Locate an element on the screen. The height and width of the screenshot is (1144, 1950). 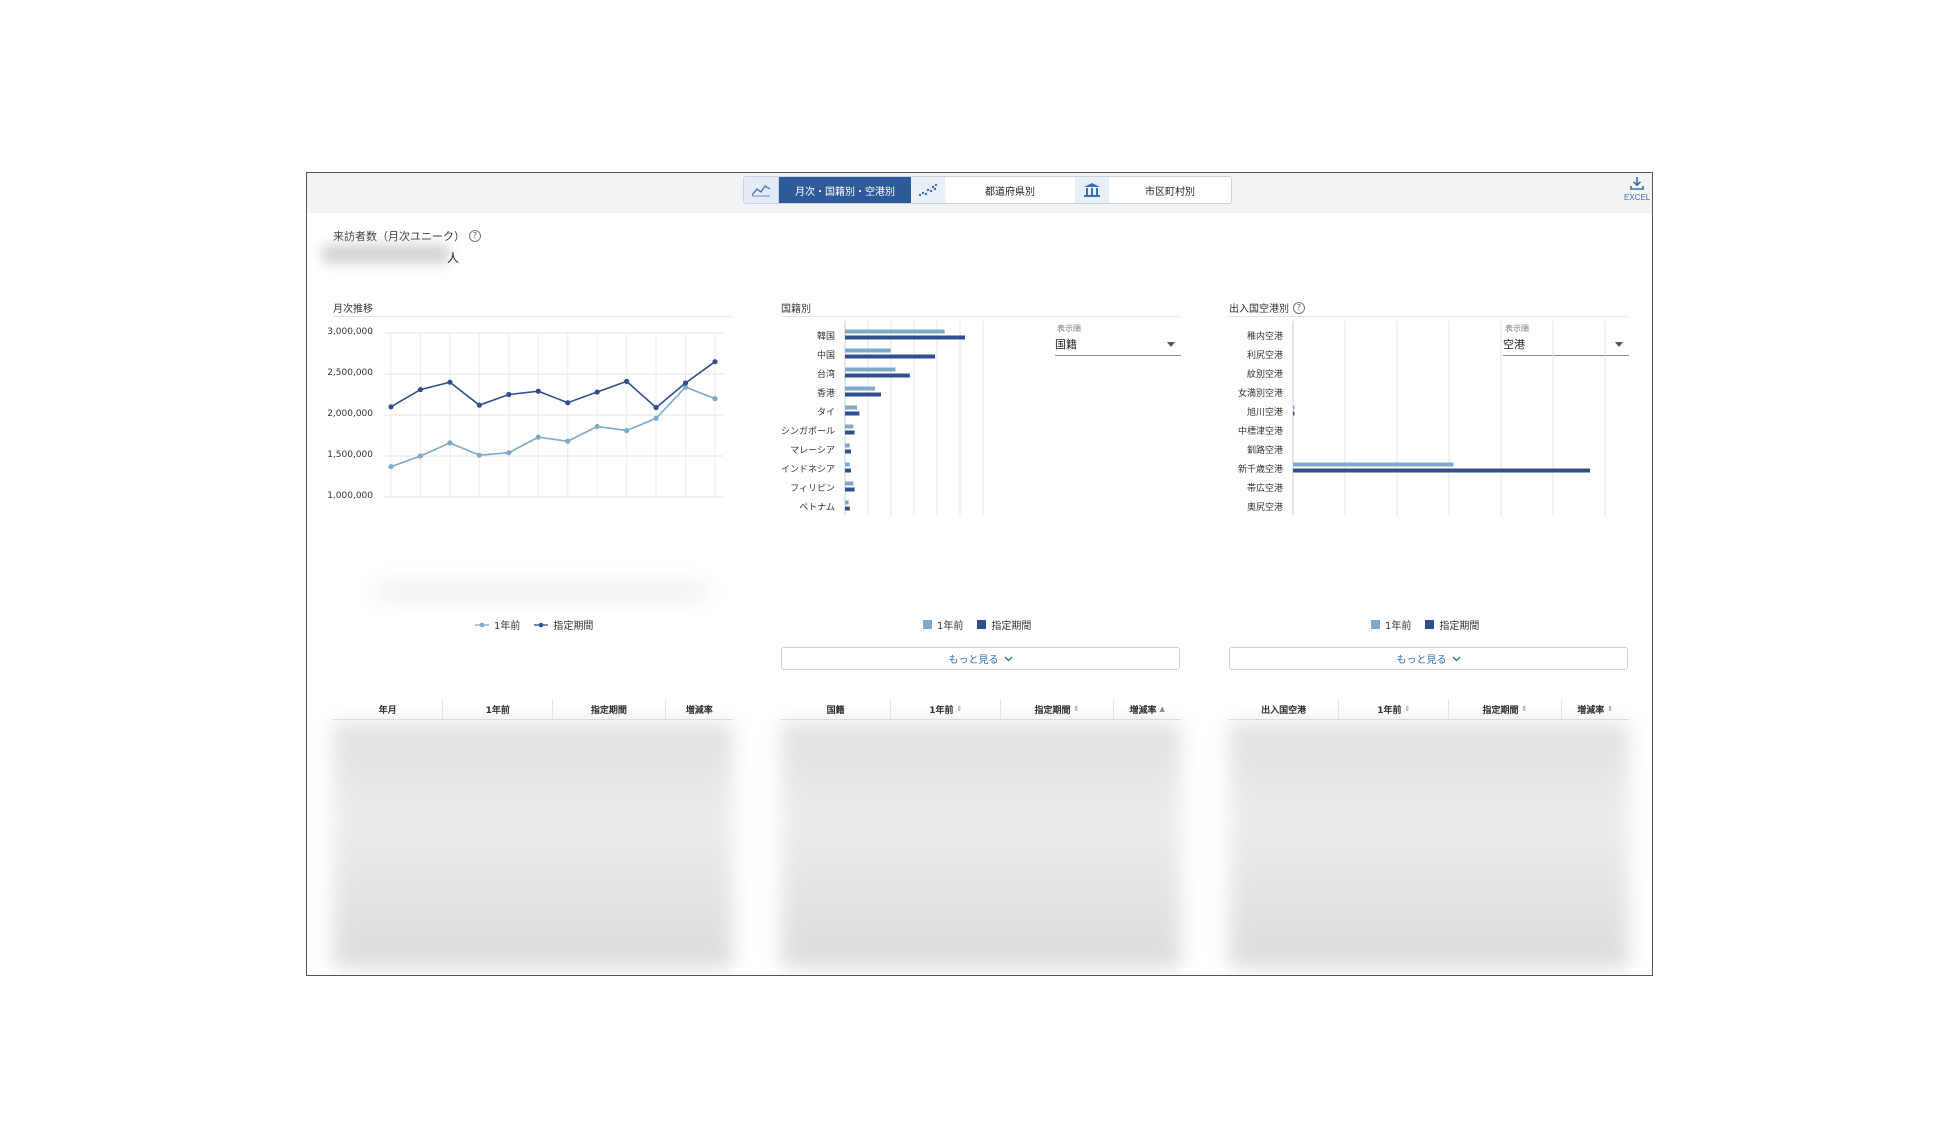
nationality-show-more-button: もっと見る is located at coordinates (980, 658).